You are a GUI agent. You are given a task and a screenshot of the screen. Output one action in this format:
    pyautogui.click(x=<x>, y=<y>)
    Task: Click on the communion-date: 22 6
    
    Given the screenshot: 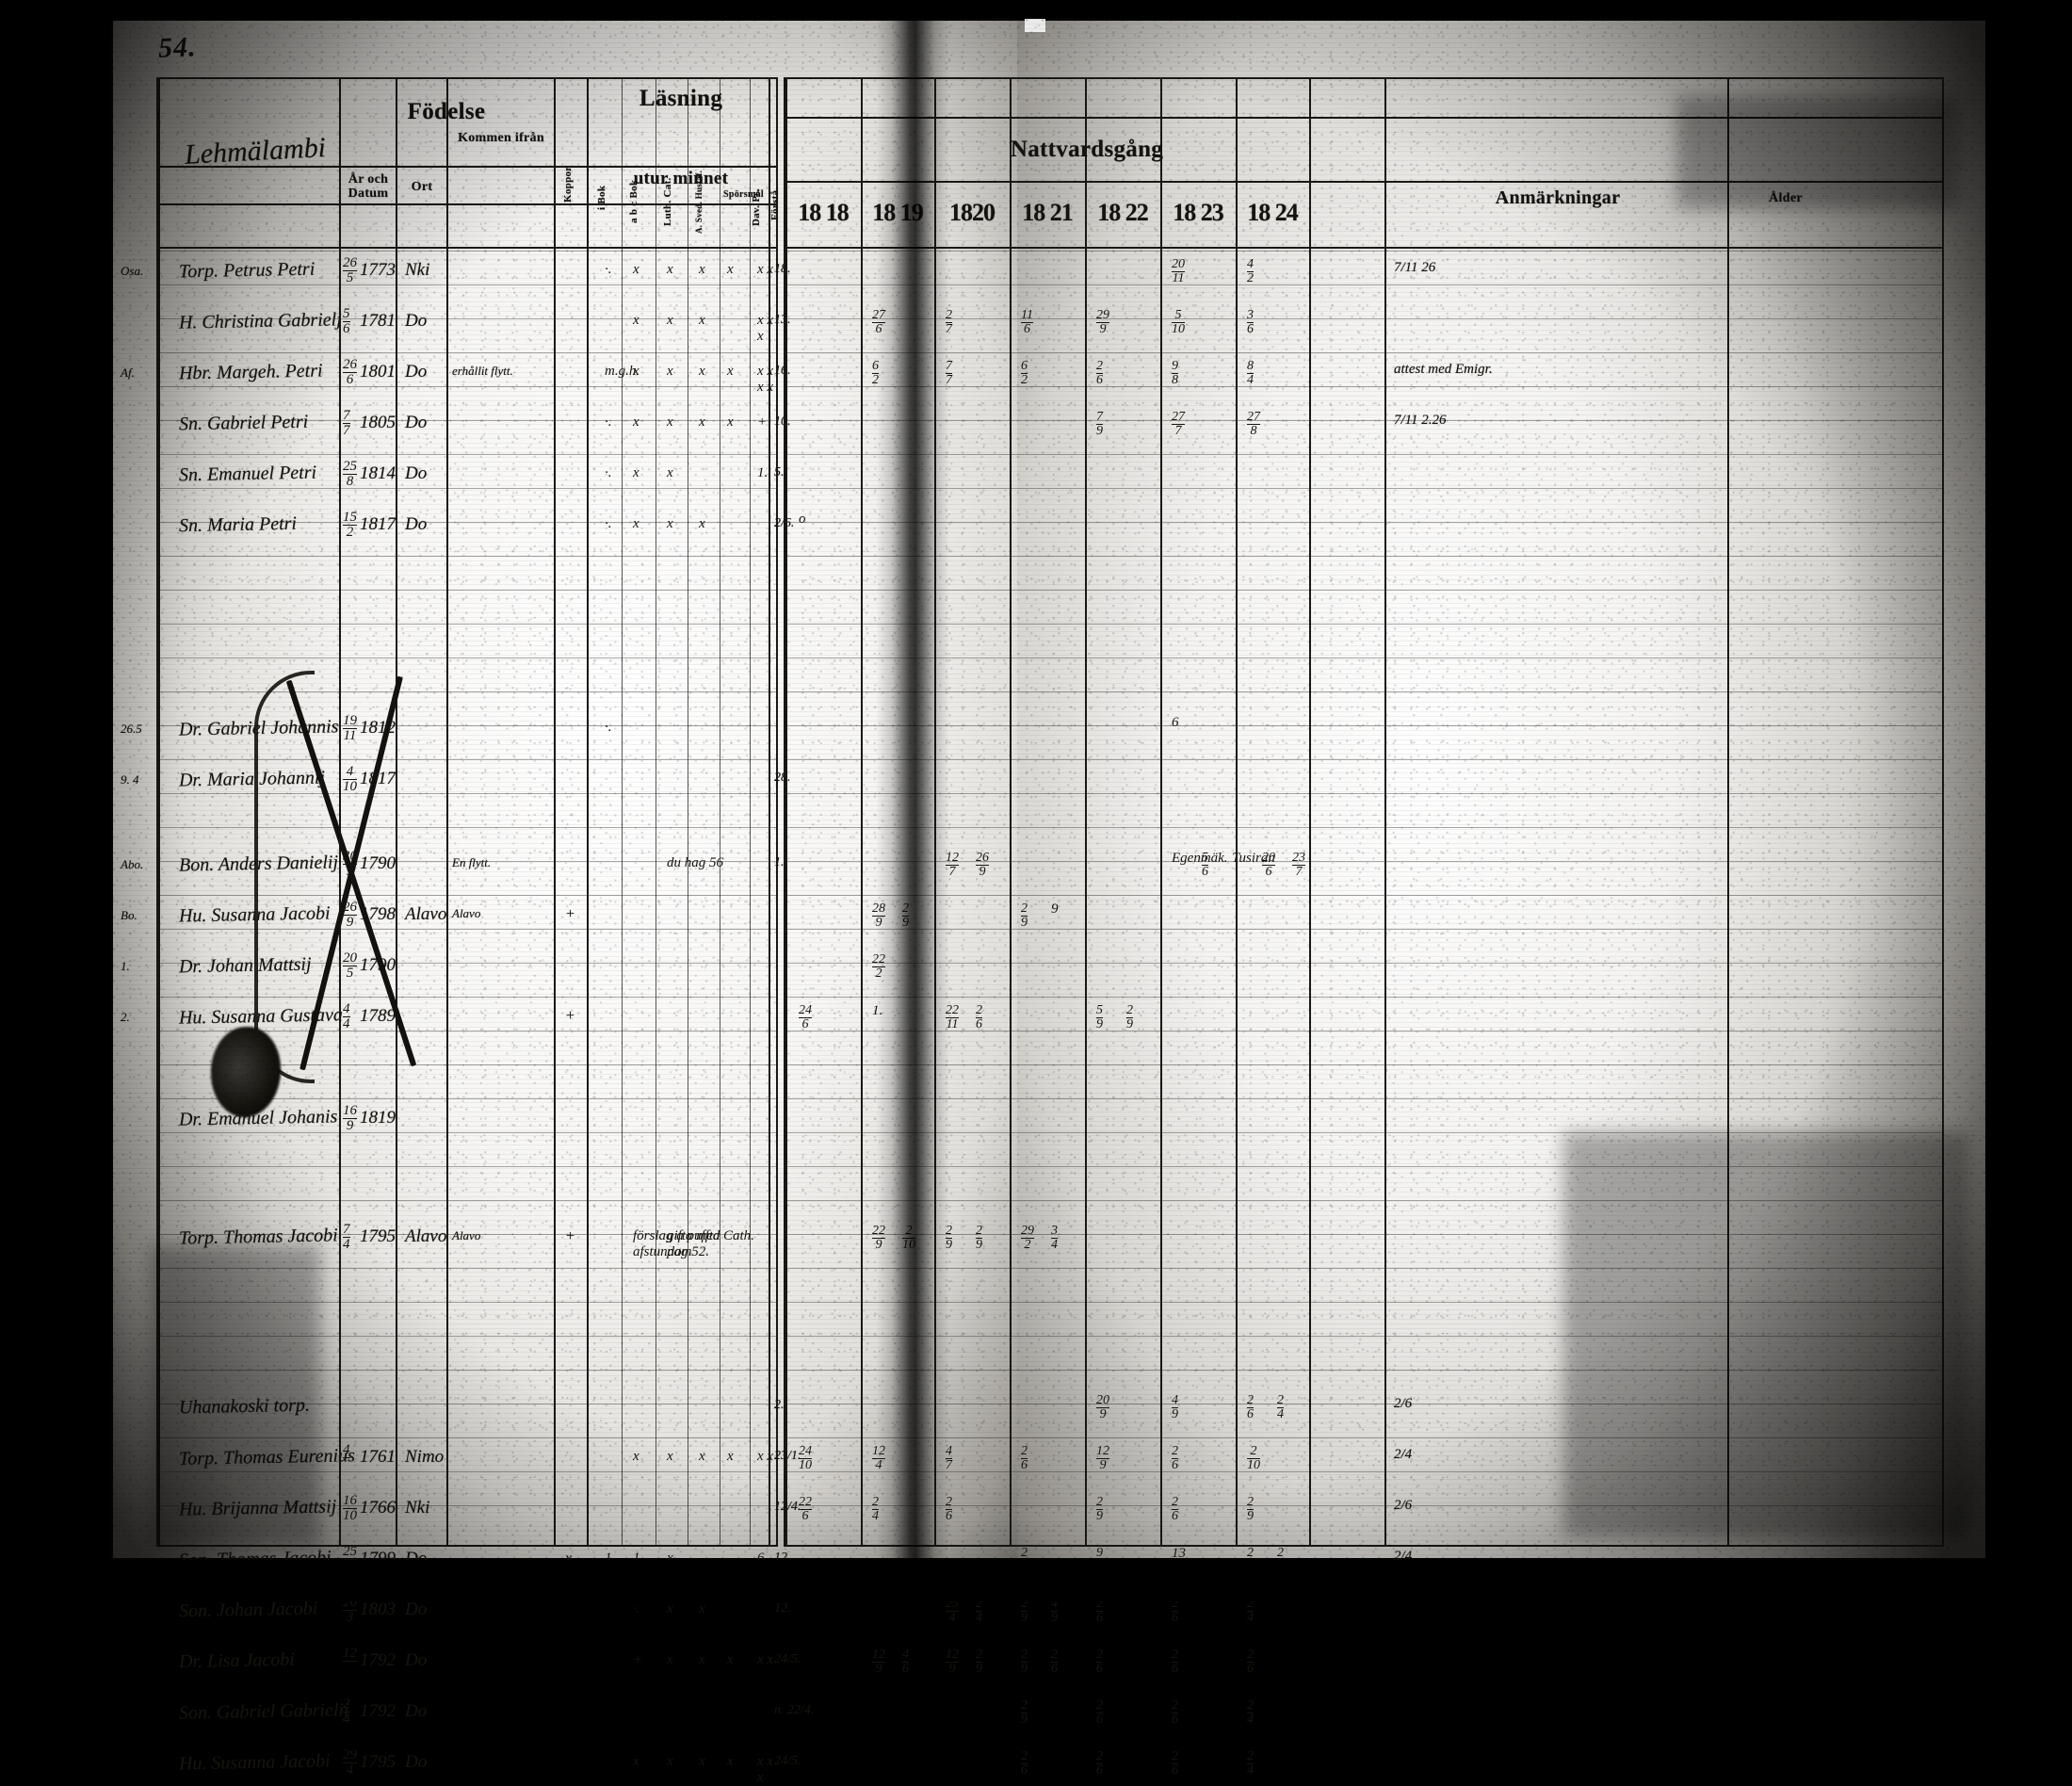 What is the action you would take?
    pyautogui.click(x=805, y=1509)
    